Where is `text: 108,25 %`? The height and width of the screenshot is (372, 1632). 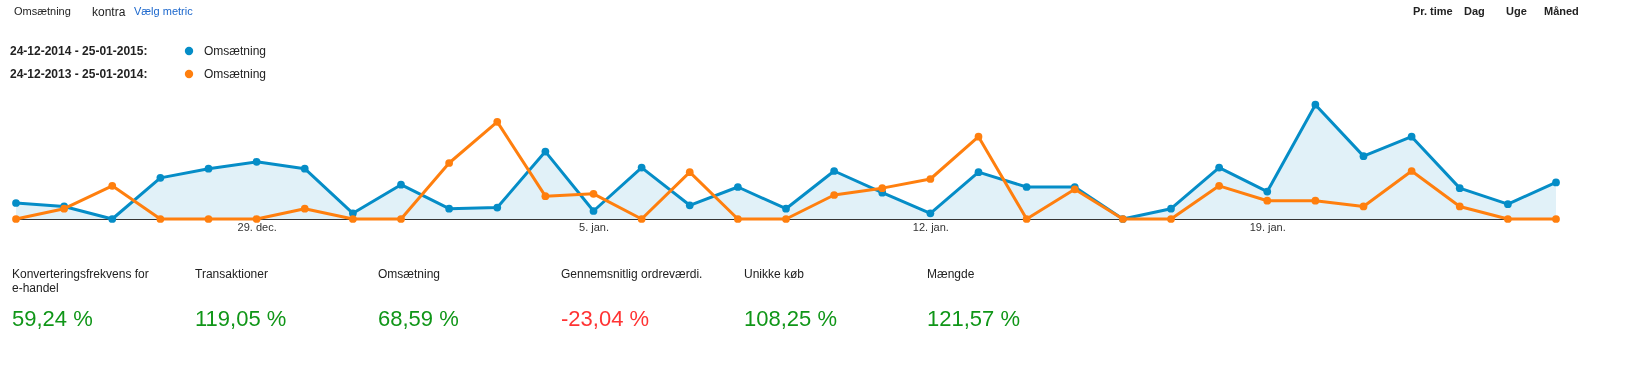 text: 108,25 % is located at coordinates (790, 318).